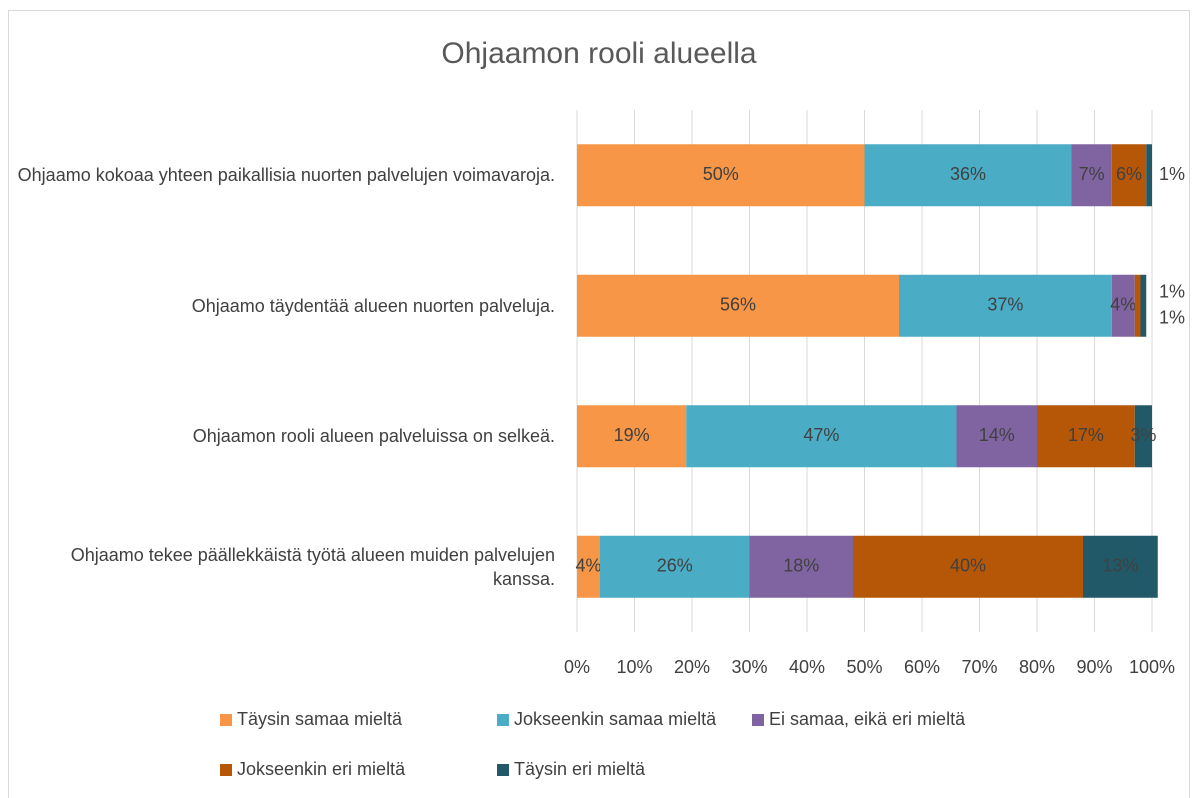  I want to click on x-tick-label: 40%, so click(807, 667).